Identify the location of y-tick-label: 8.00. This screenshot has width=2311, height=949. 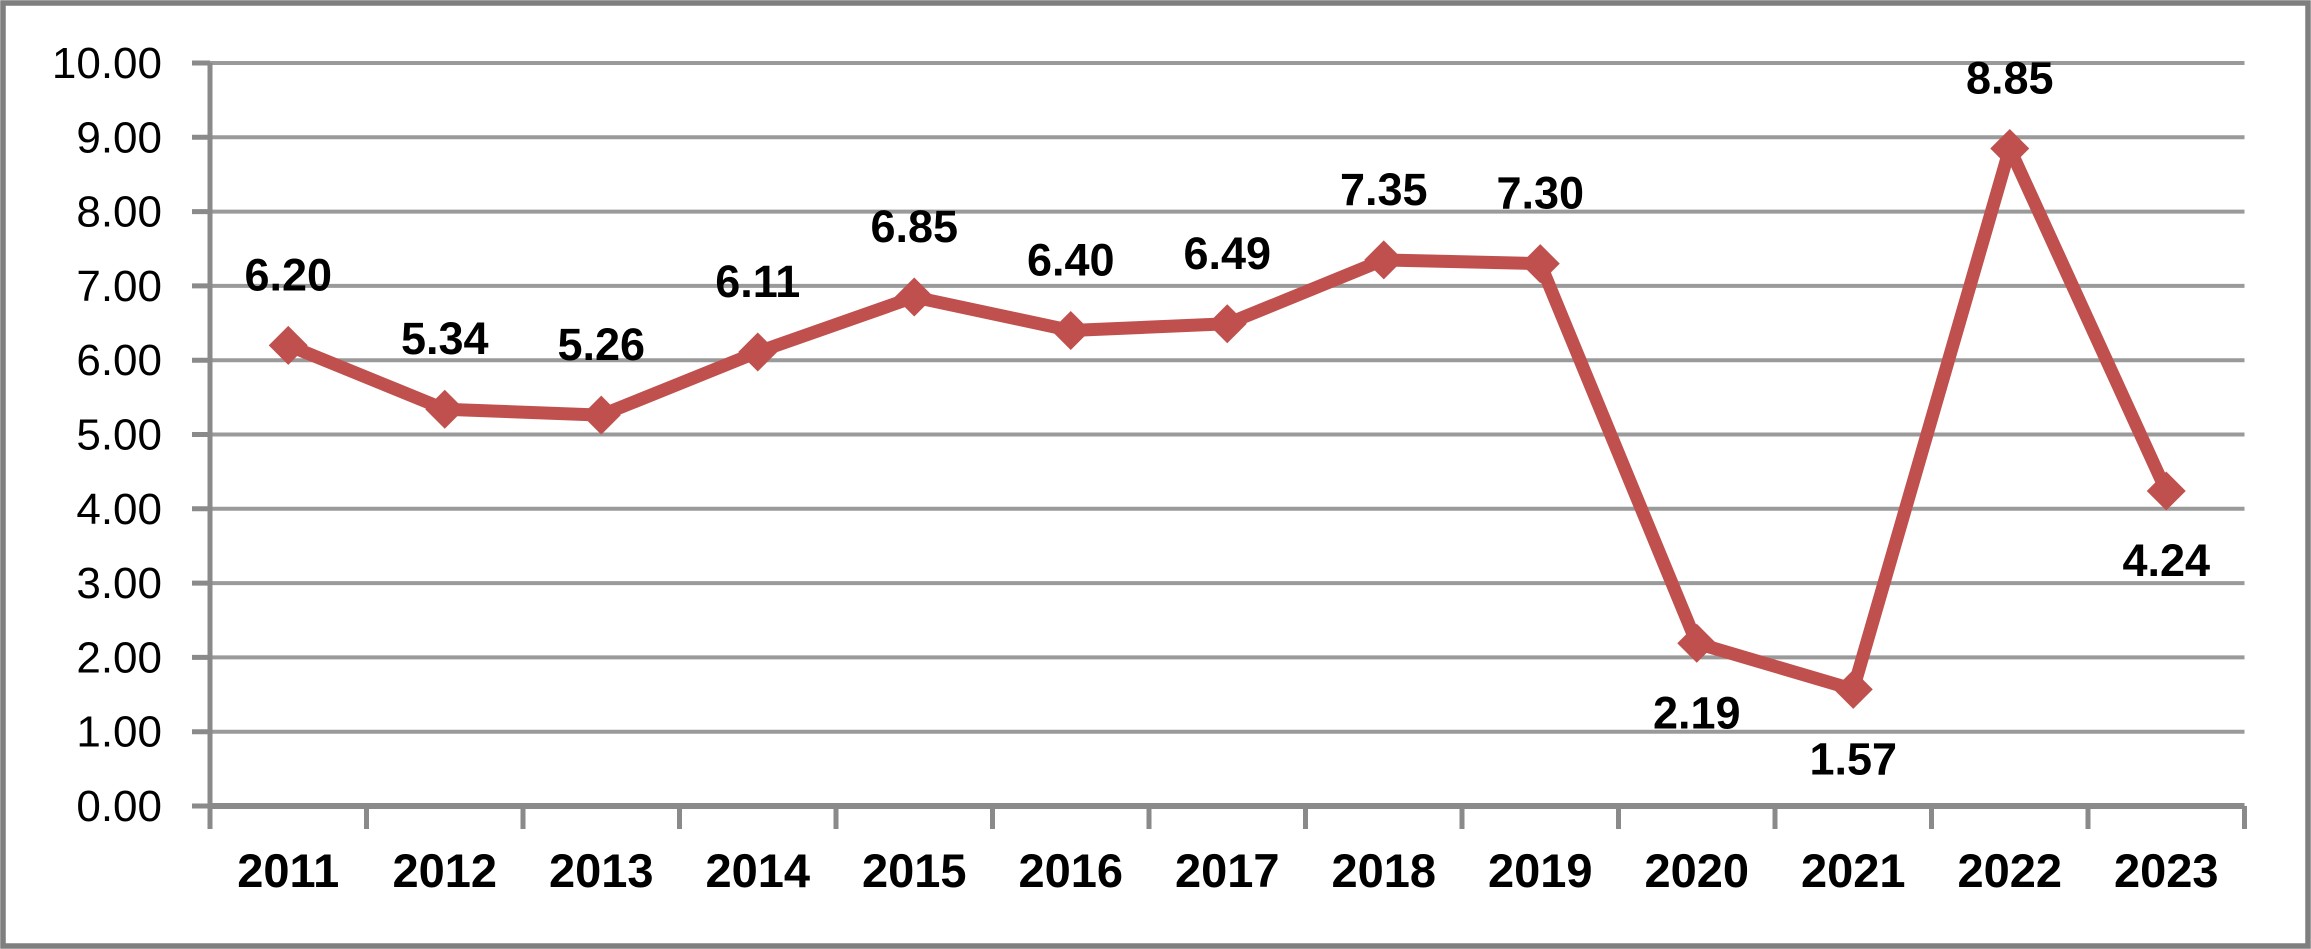
(119, 212).